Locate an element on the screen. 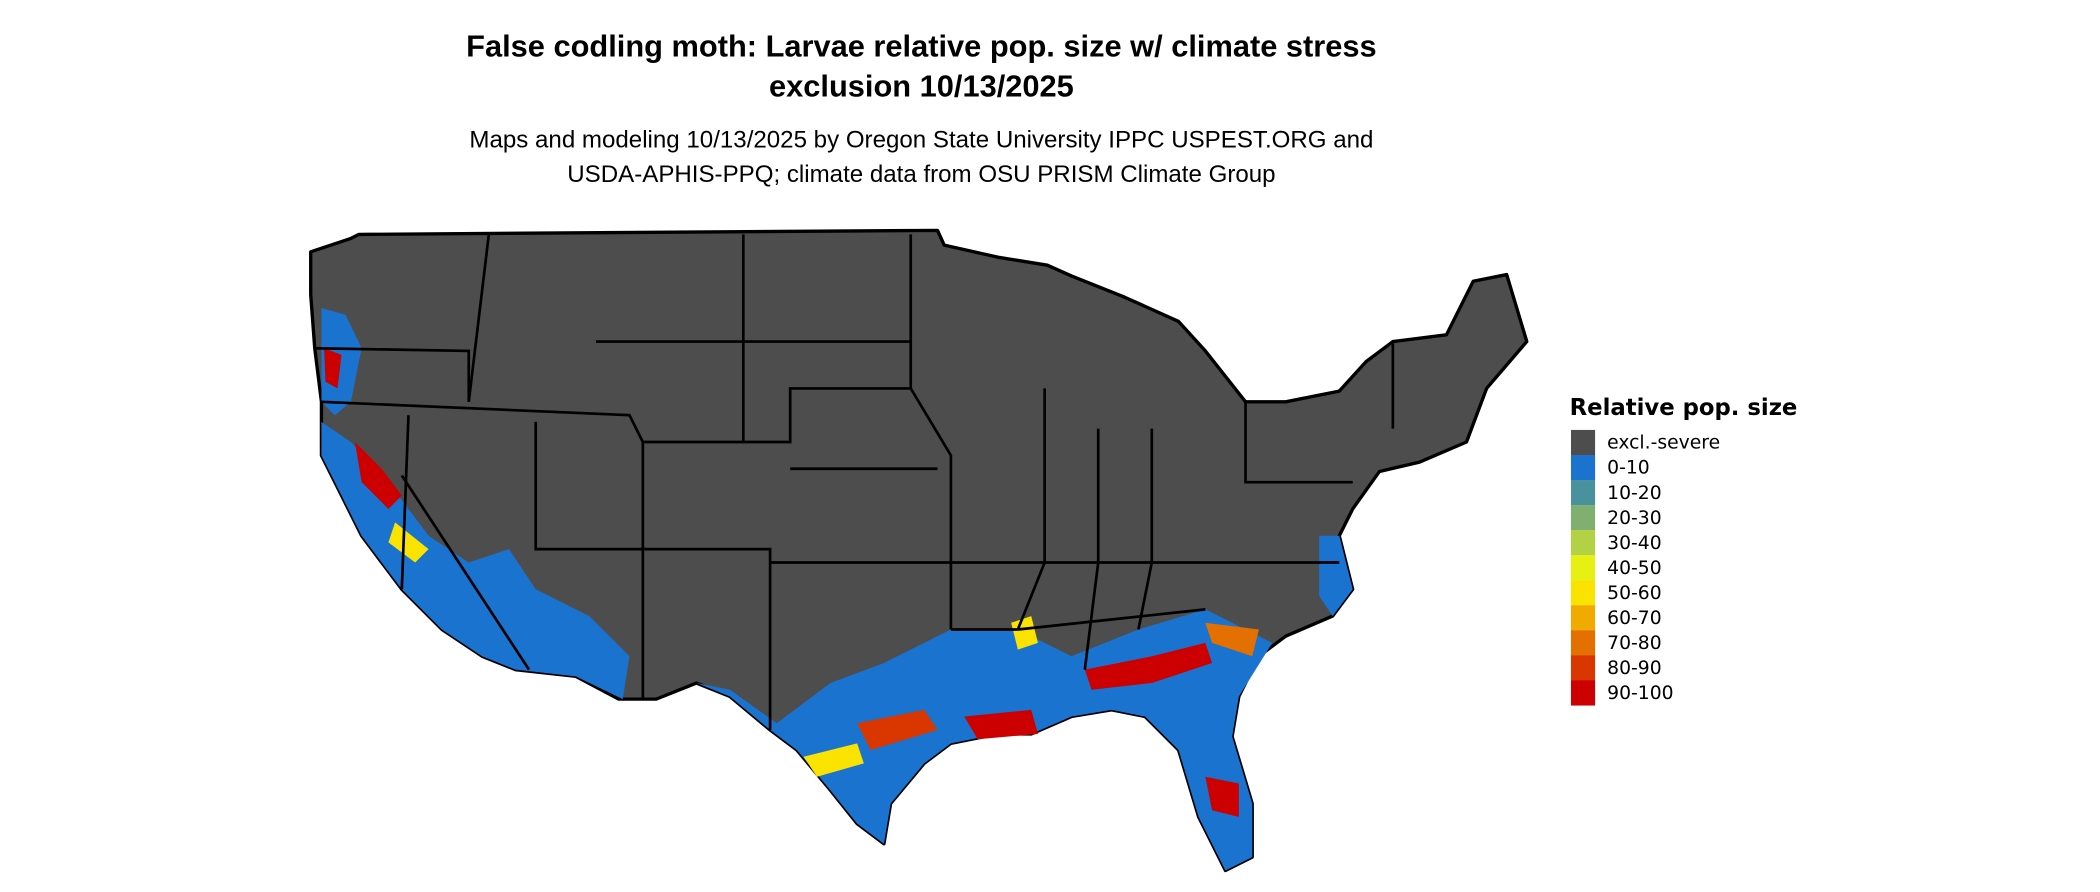 This screenshot has height=892, width=2100. legend-title: Relative pop. size is located at coordinates (1684, 408).